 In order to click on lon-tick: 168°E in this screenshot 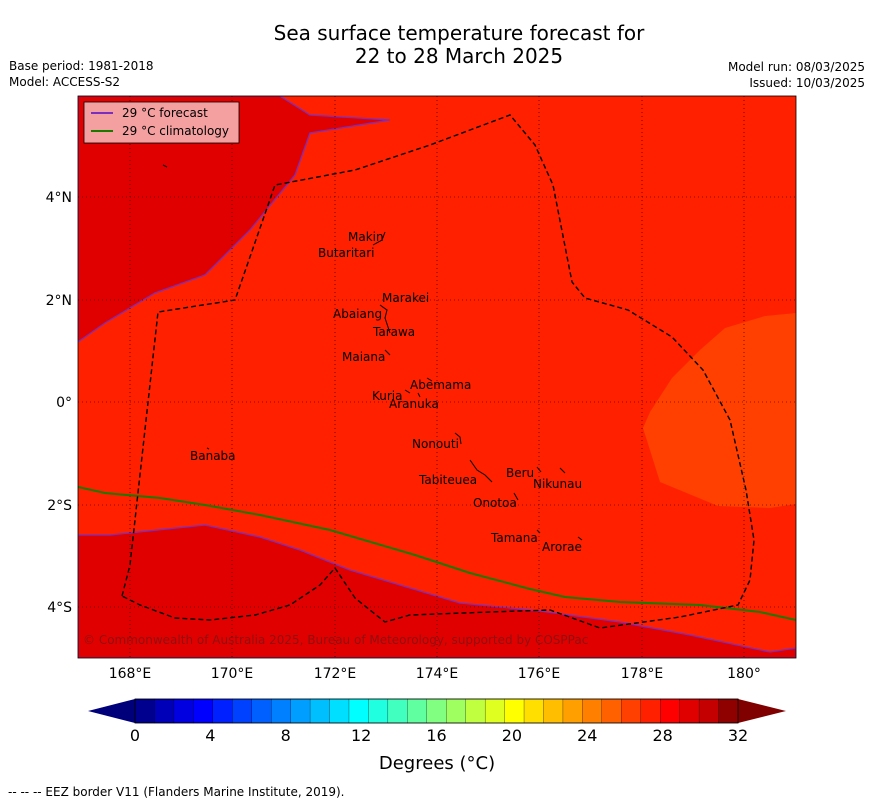, I will do `click(130, 674)`.